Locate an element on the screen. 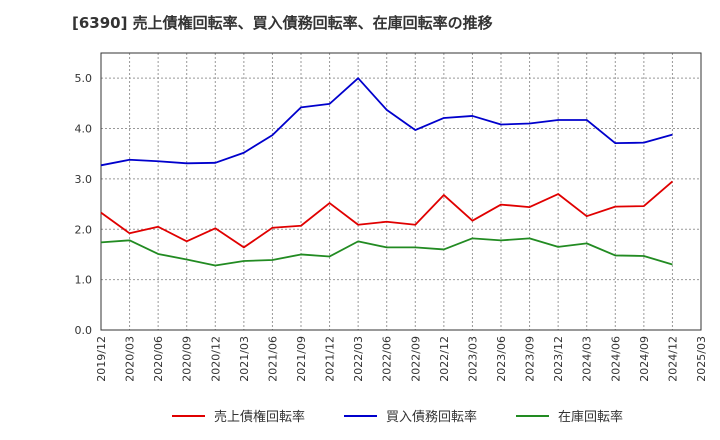  legend: 売上債権回転率 買入債務回転率 在庫回転率 is located at coordinates (397, 417).